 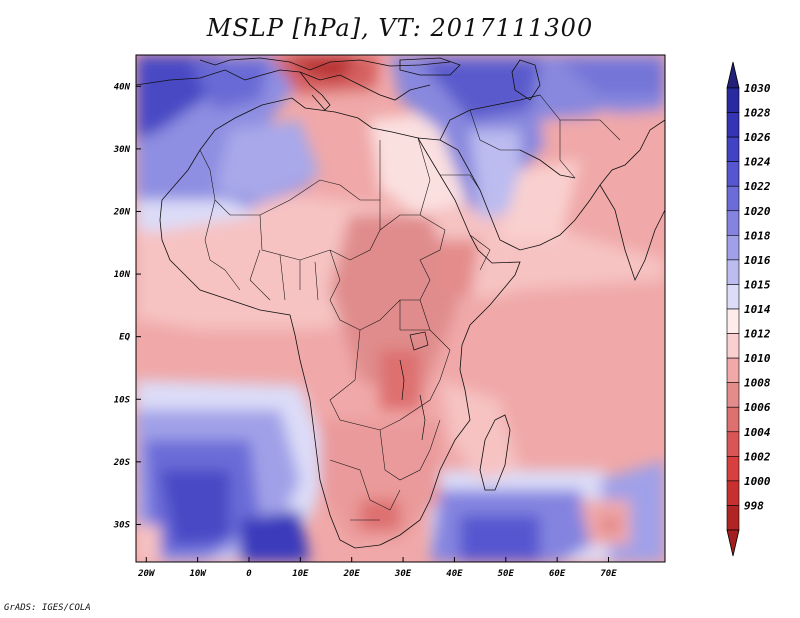 I want to click on latitude-axis: 40N 30N 20N 10N EQ 10S 20S 30S, so click(x=127, y=306).